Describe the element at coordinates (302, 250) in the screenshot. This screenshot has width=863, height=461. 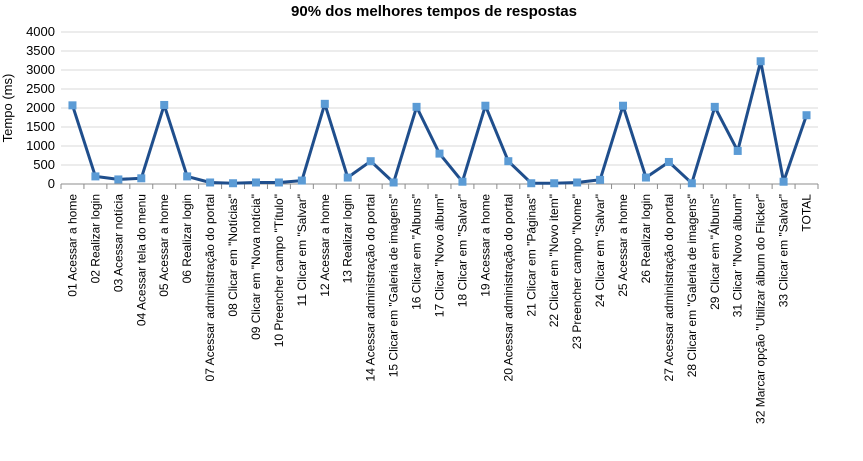
I see `category-label: 11 Clicar em "Salvar"` at that location.